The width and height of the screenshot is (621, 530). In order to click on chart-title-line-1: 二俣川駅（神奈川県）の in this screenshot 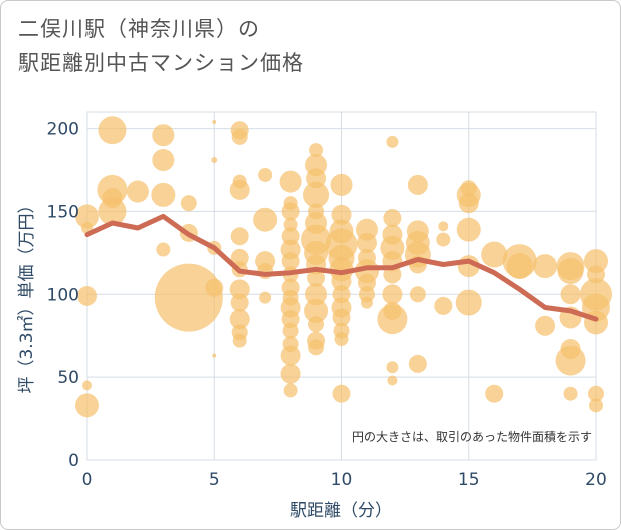, I will do `click(139, 29)`.